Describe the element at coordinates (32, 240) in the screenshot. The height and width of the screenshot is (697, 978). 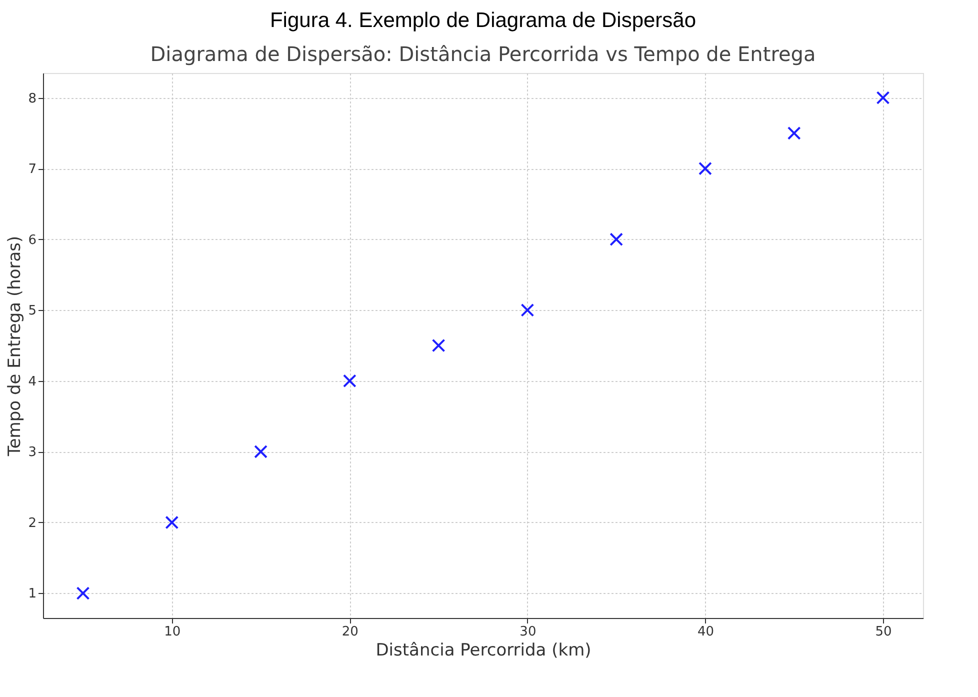
I see `y-tick-label: 6` at that location.